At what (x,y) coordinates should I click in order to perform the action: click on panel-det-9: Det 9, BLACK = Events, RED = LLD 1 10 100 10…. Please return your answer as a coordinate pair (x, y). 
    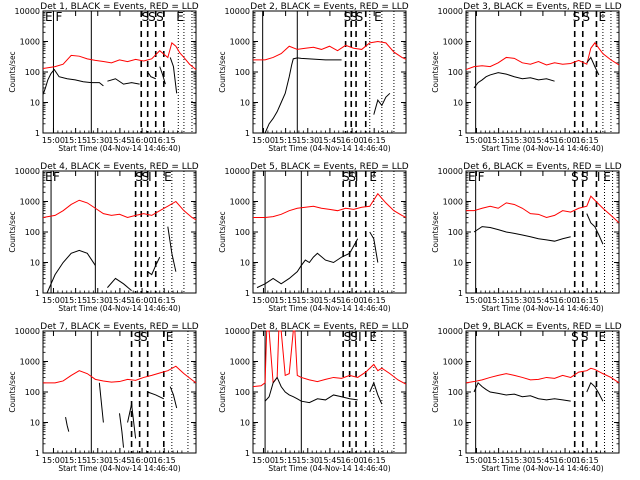
    Looking at the image, I should click on (526, 397).